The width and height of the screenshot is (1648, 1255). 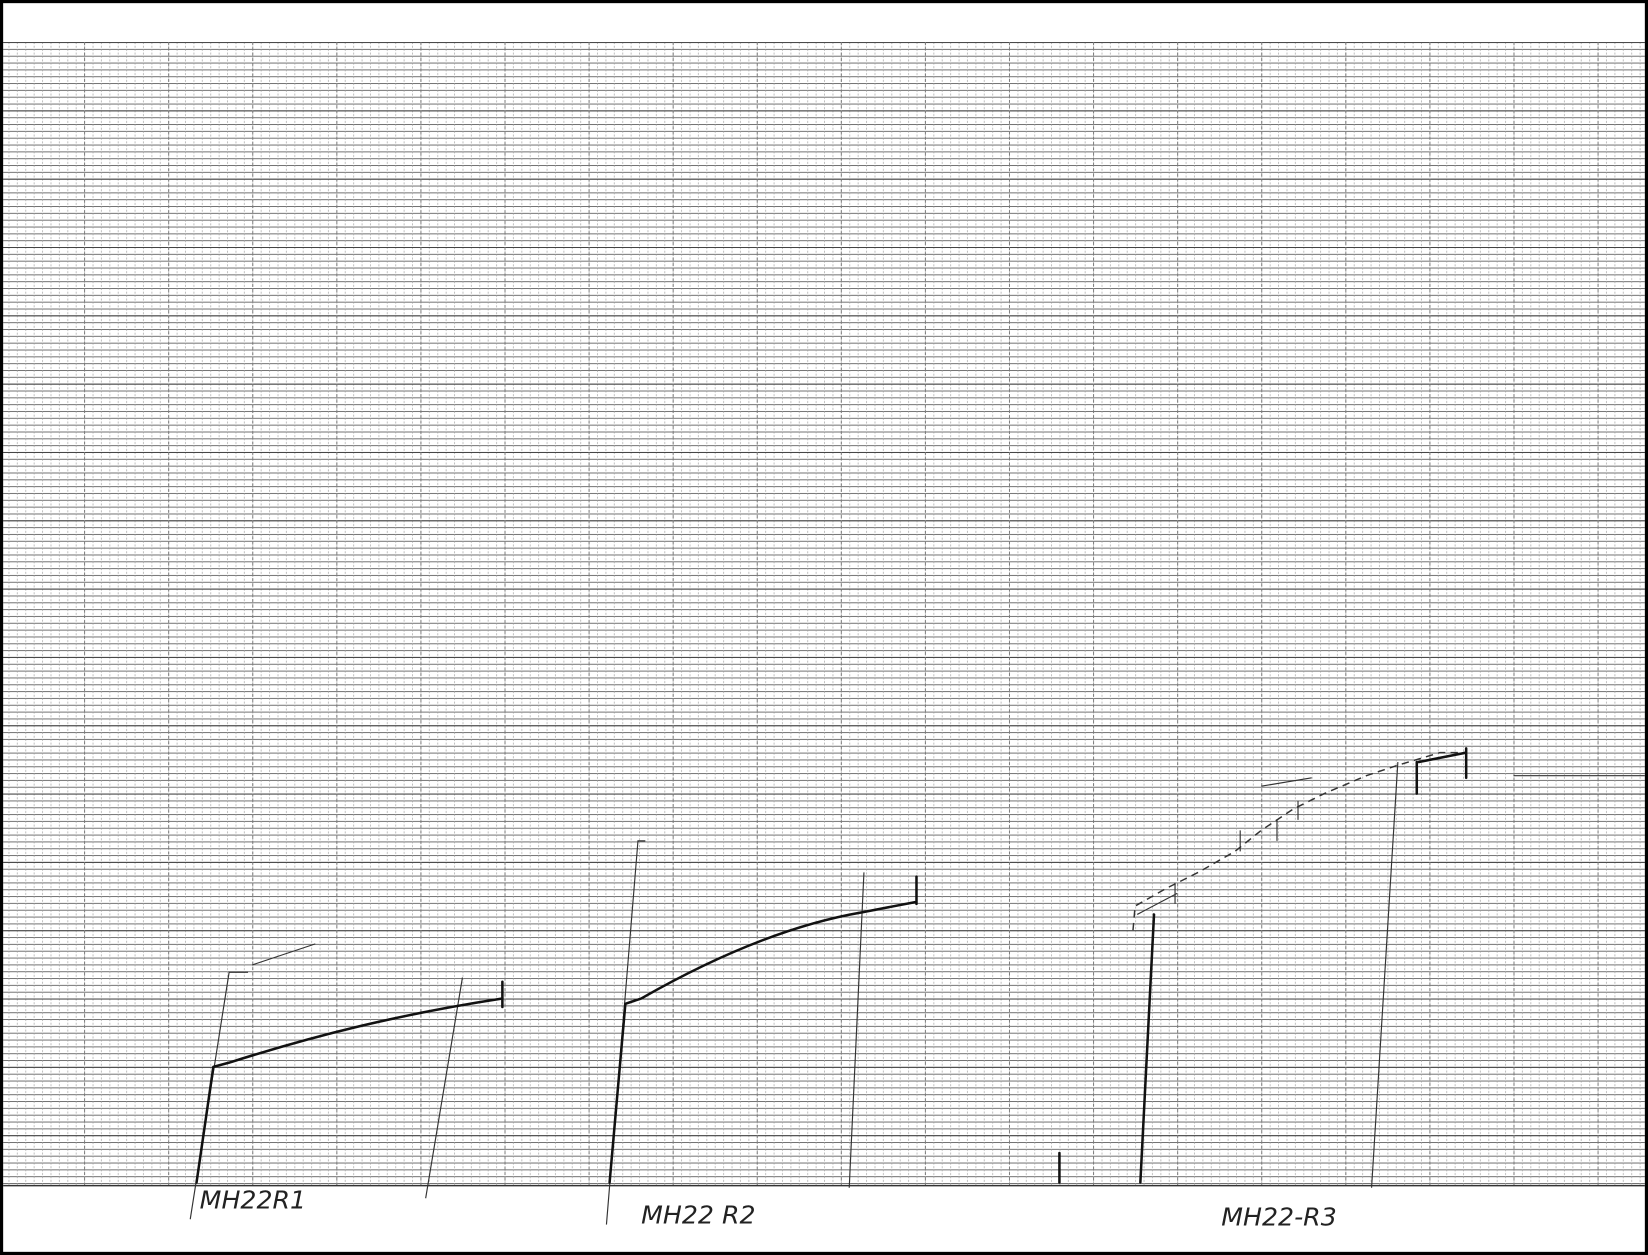 I want to click on trace-r2, so click(x=761, y=1032).